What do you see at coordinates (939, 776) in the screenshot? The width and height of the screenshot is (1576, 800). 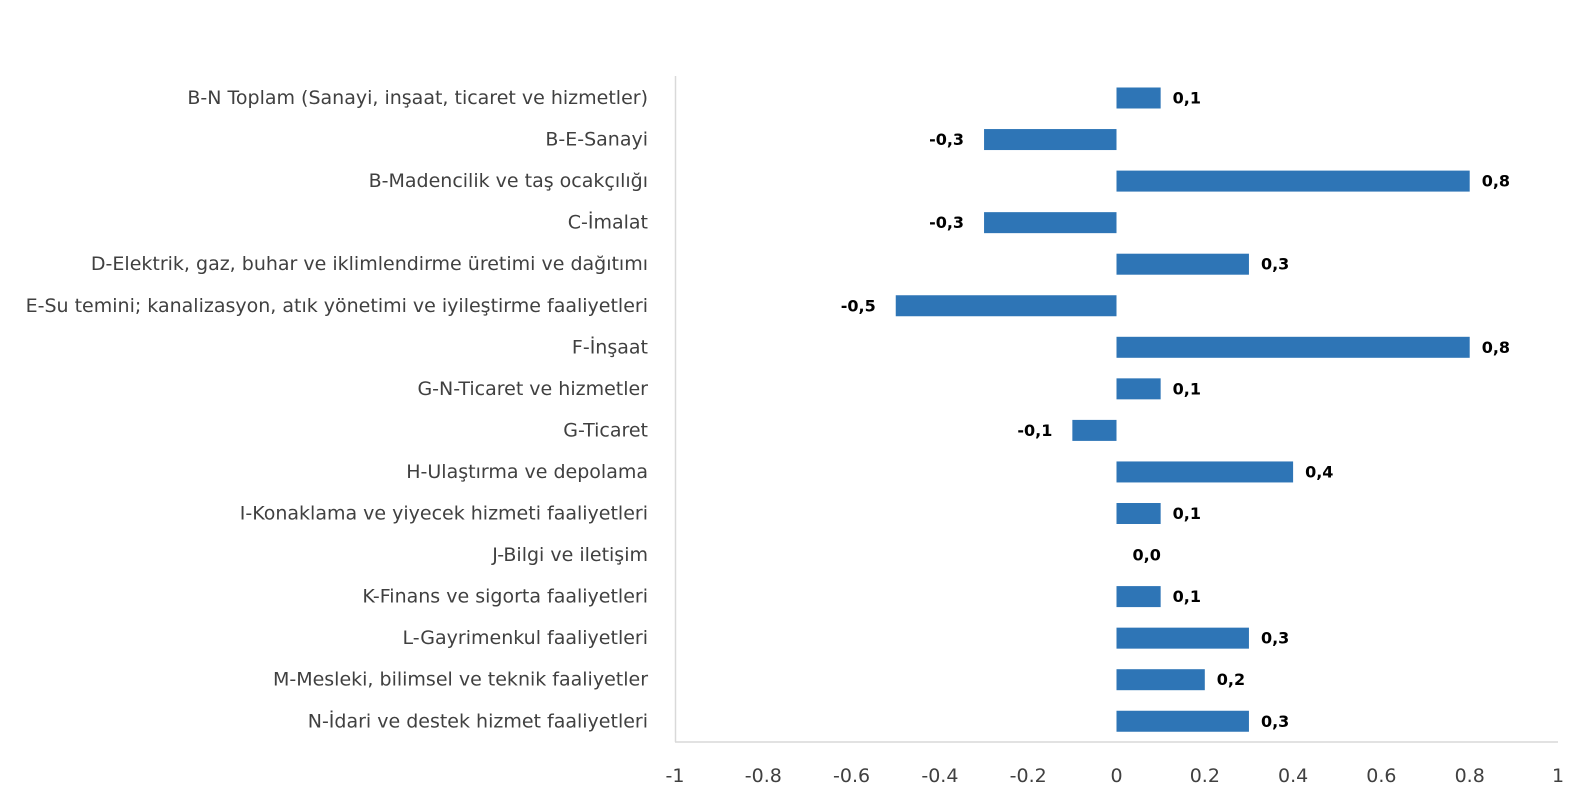 I see `x-tick-label: -0.4` at bounding box center [939, 776].